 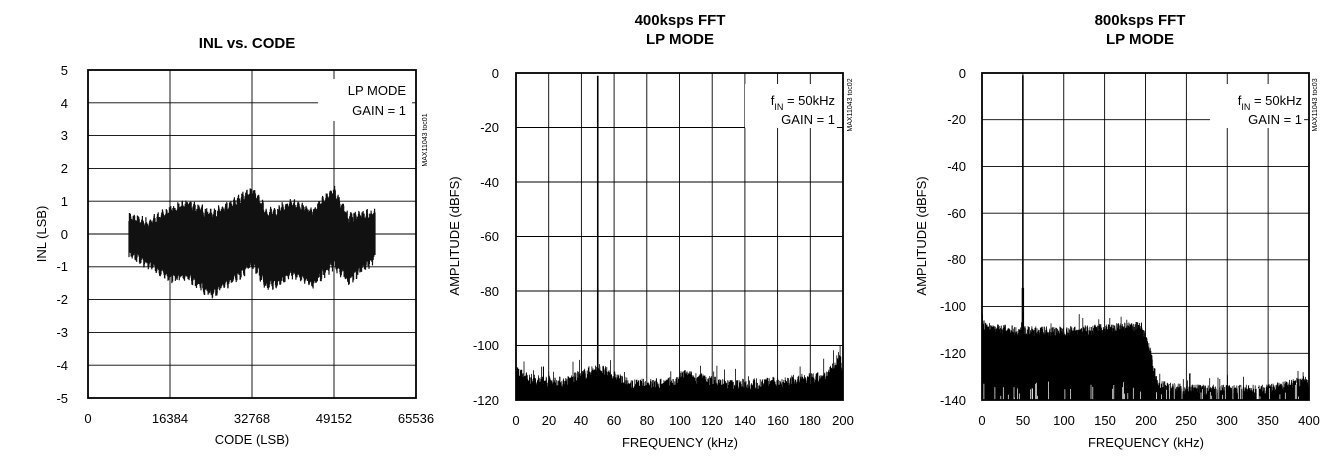 I want to click on chart2-ytick: -100, so click(x=486, y=345).